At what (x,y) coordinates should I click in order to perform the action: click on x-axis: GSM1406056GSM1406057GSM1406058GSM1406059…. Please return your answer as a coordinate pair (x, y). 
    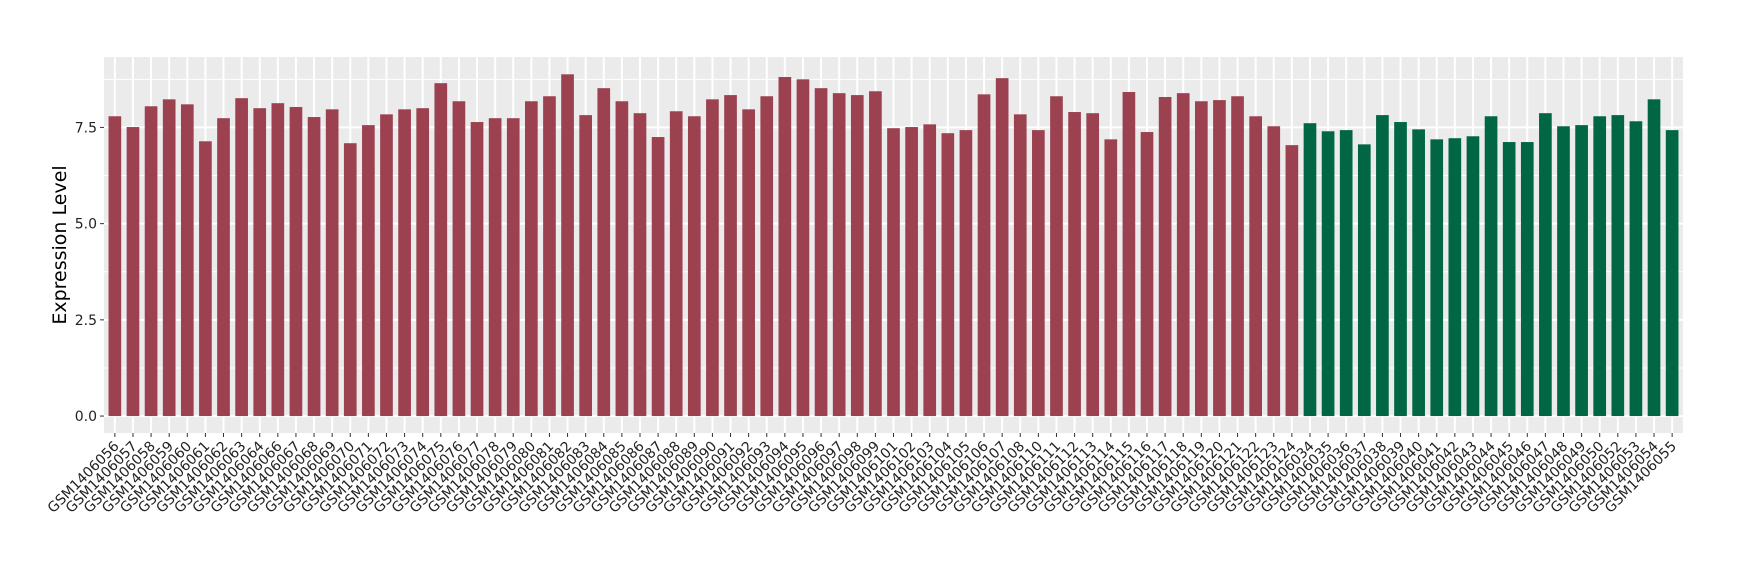
    Looking at the image, I should click on (862, 474).